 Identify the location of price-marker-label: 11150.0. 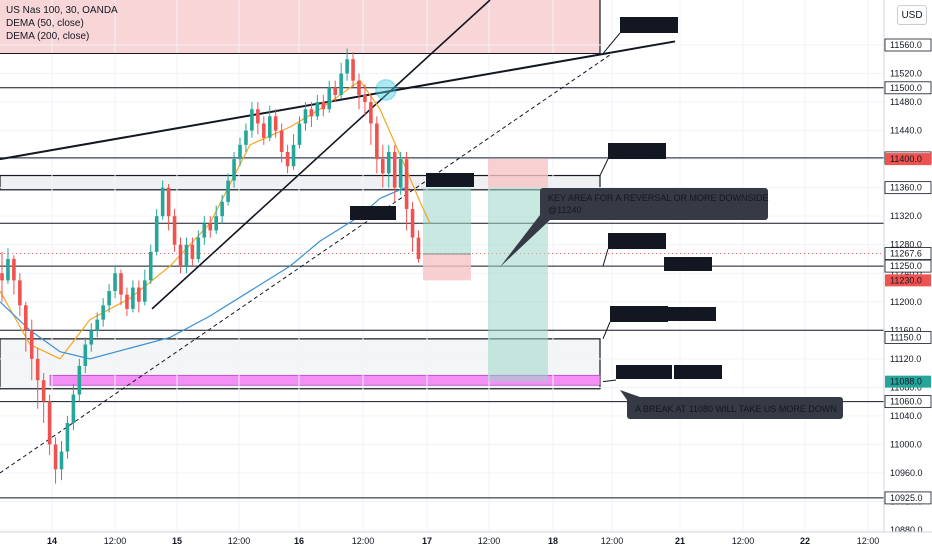
(905, 337).